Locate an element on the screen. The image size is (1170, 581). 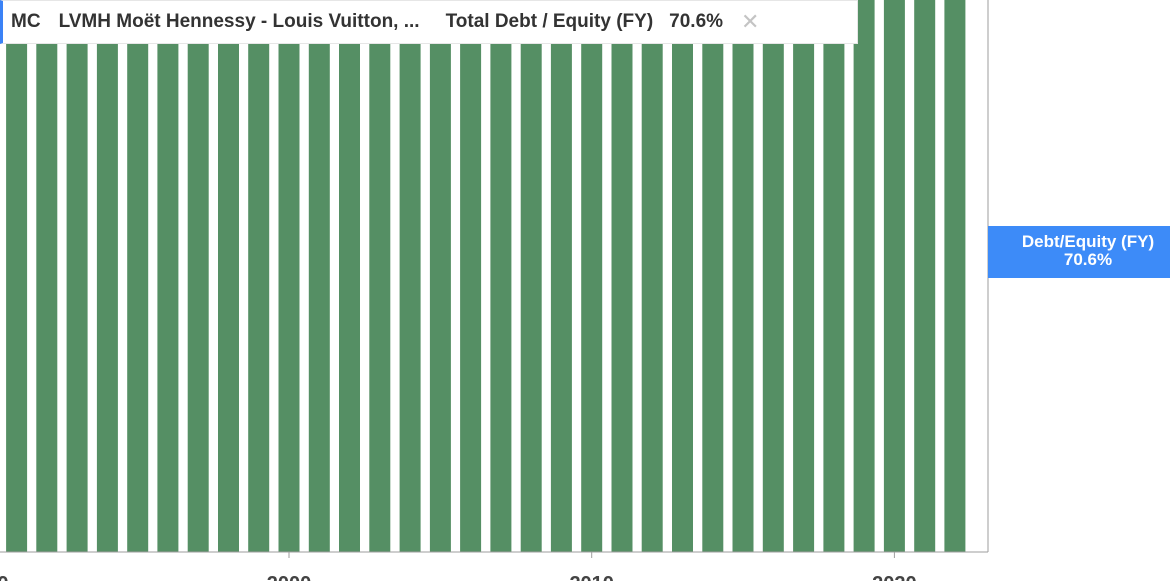
current-value-badge: Debt/Equity (FY) 70.6% is located at coordinates (1079, 252).